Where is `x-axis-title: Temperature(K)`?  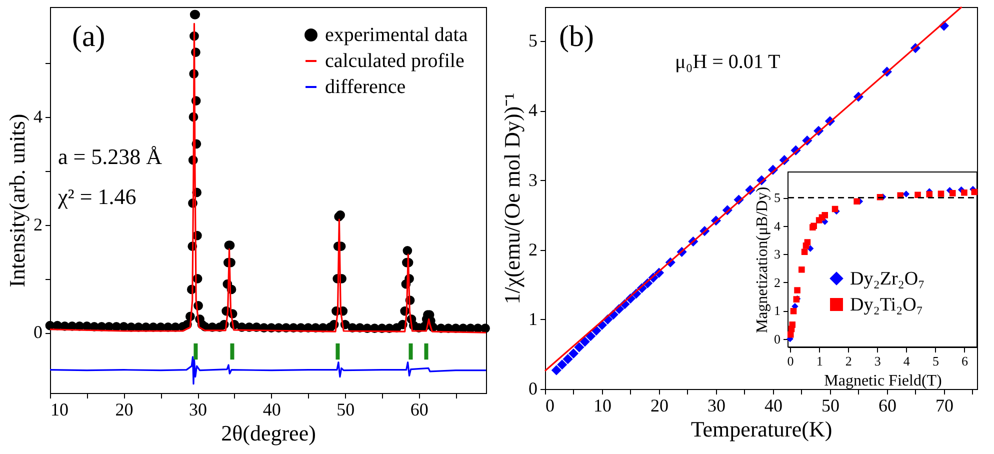 x-axis-title: Temperature(K) is located at coordinates (761, 429).